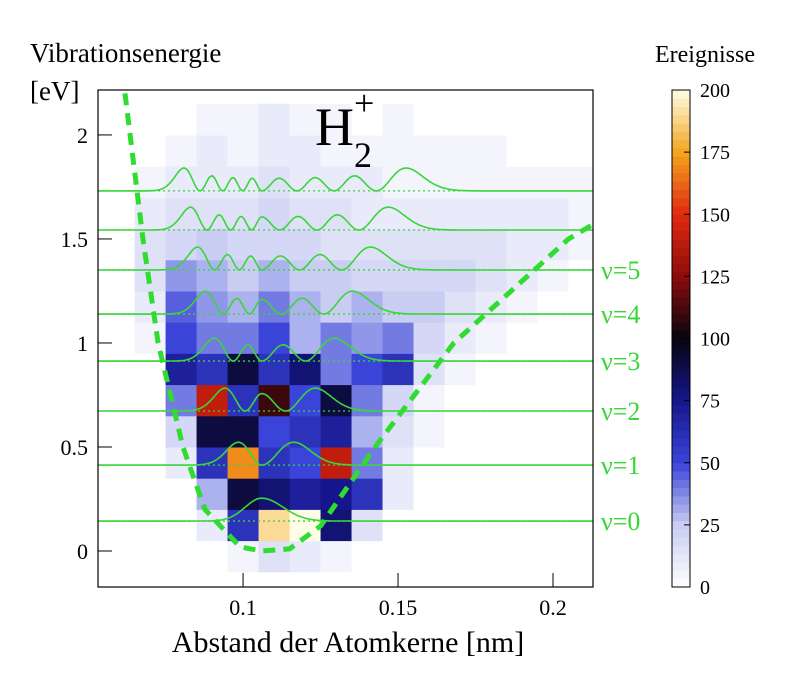  I want to click on title: H2 +, so click(344, 129).